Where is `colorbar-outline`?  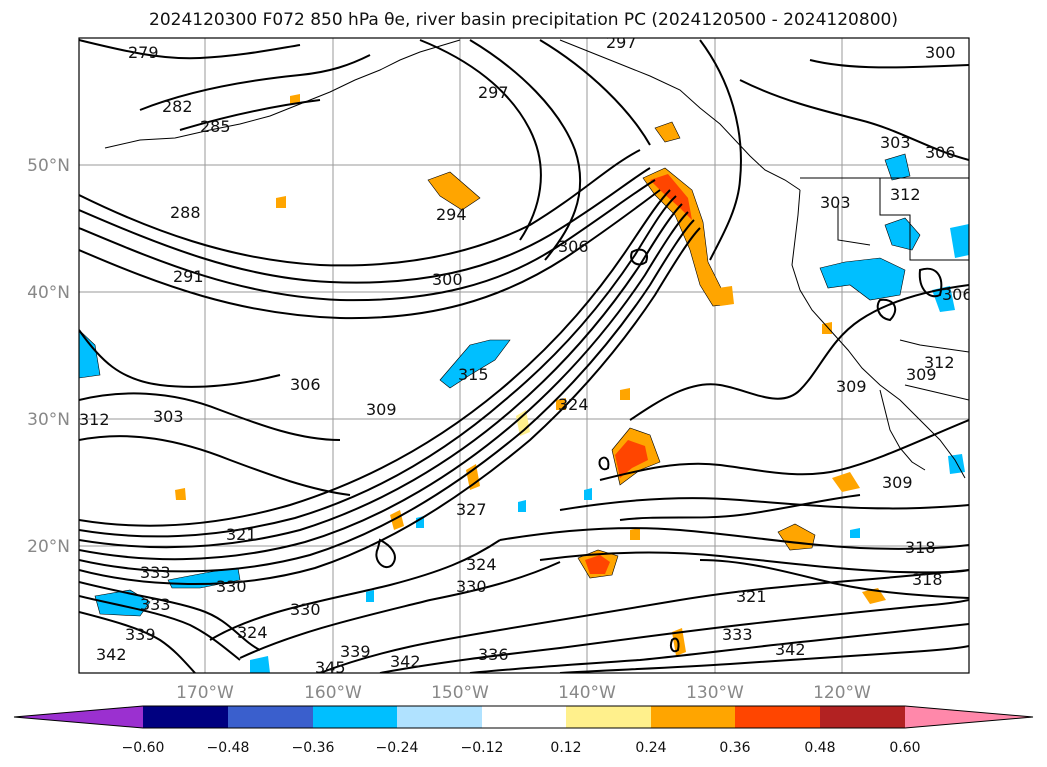
colorbar-outline is located at coordinates (523, 717).